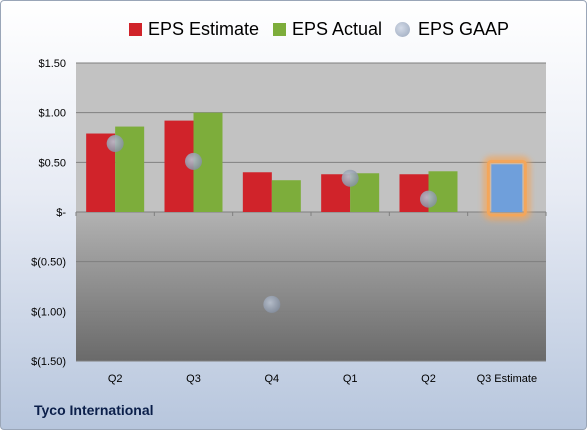  Describe the element at coordinates (204, 28) in the screenshot. I see `legend-label-eps-estimate: EPS Estimate` at that location.